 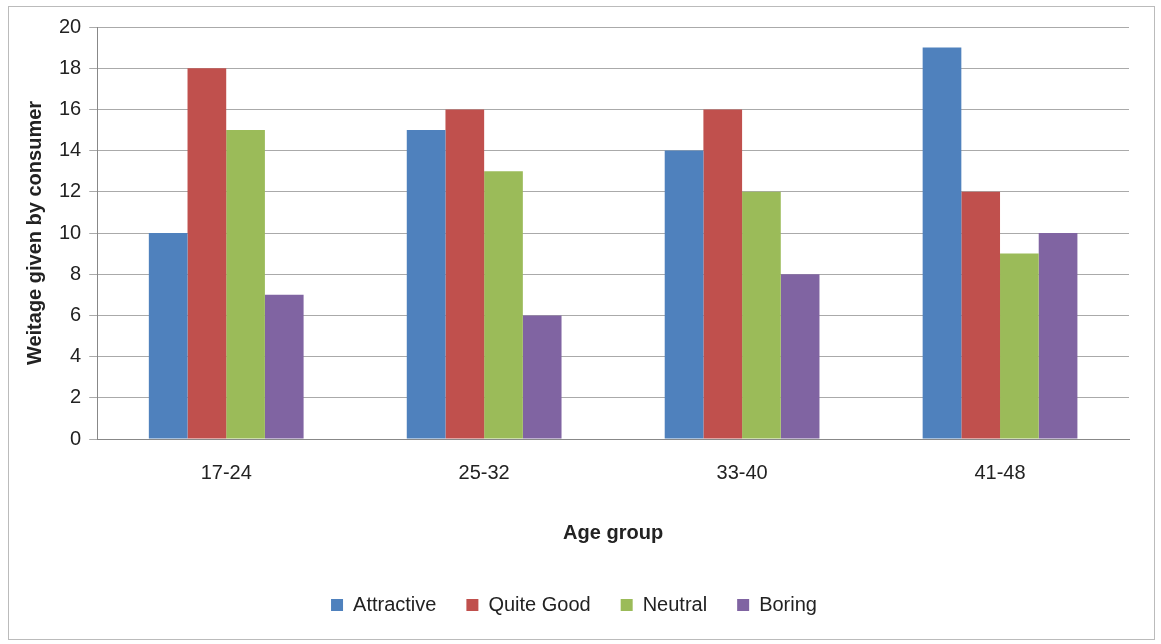 I want to click on y-tick-label: 4, so click(x=76, y=355).